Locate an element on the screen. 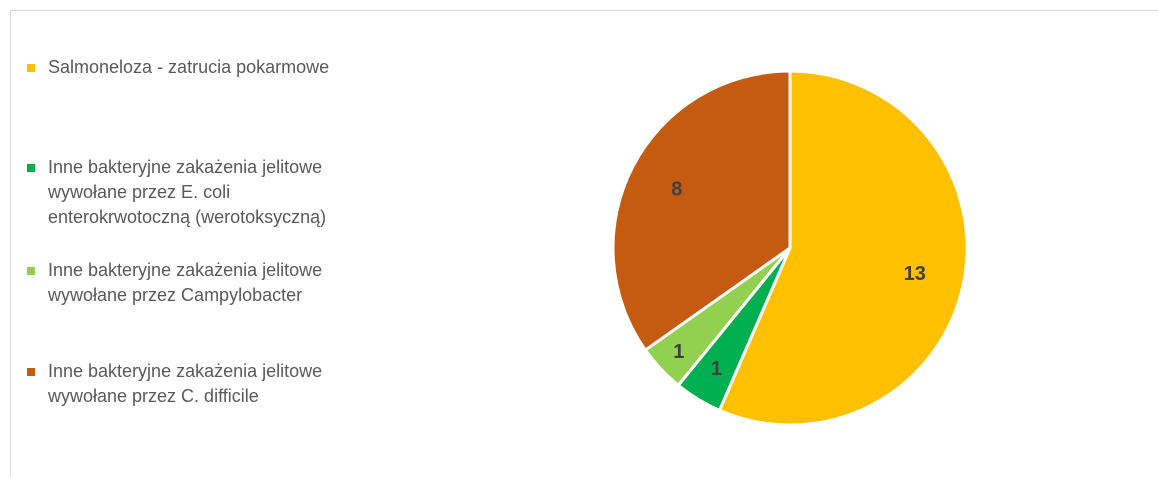 The height and width of the screenshot is (477, 1158). data-label-cdifficile: 8 is located at coordinates (676, 189).